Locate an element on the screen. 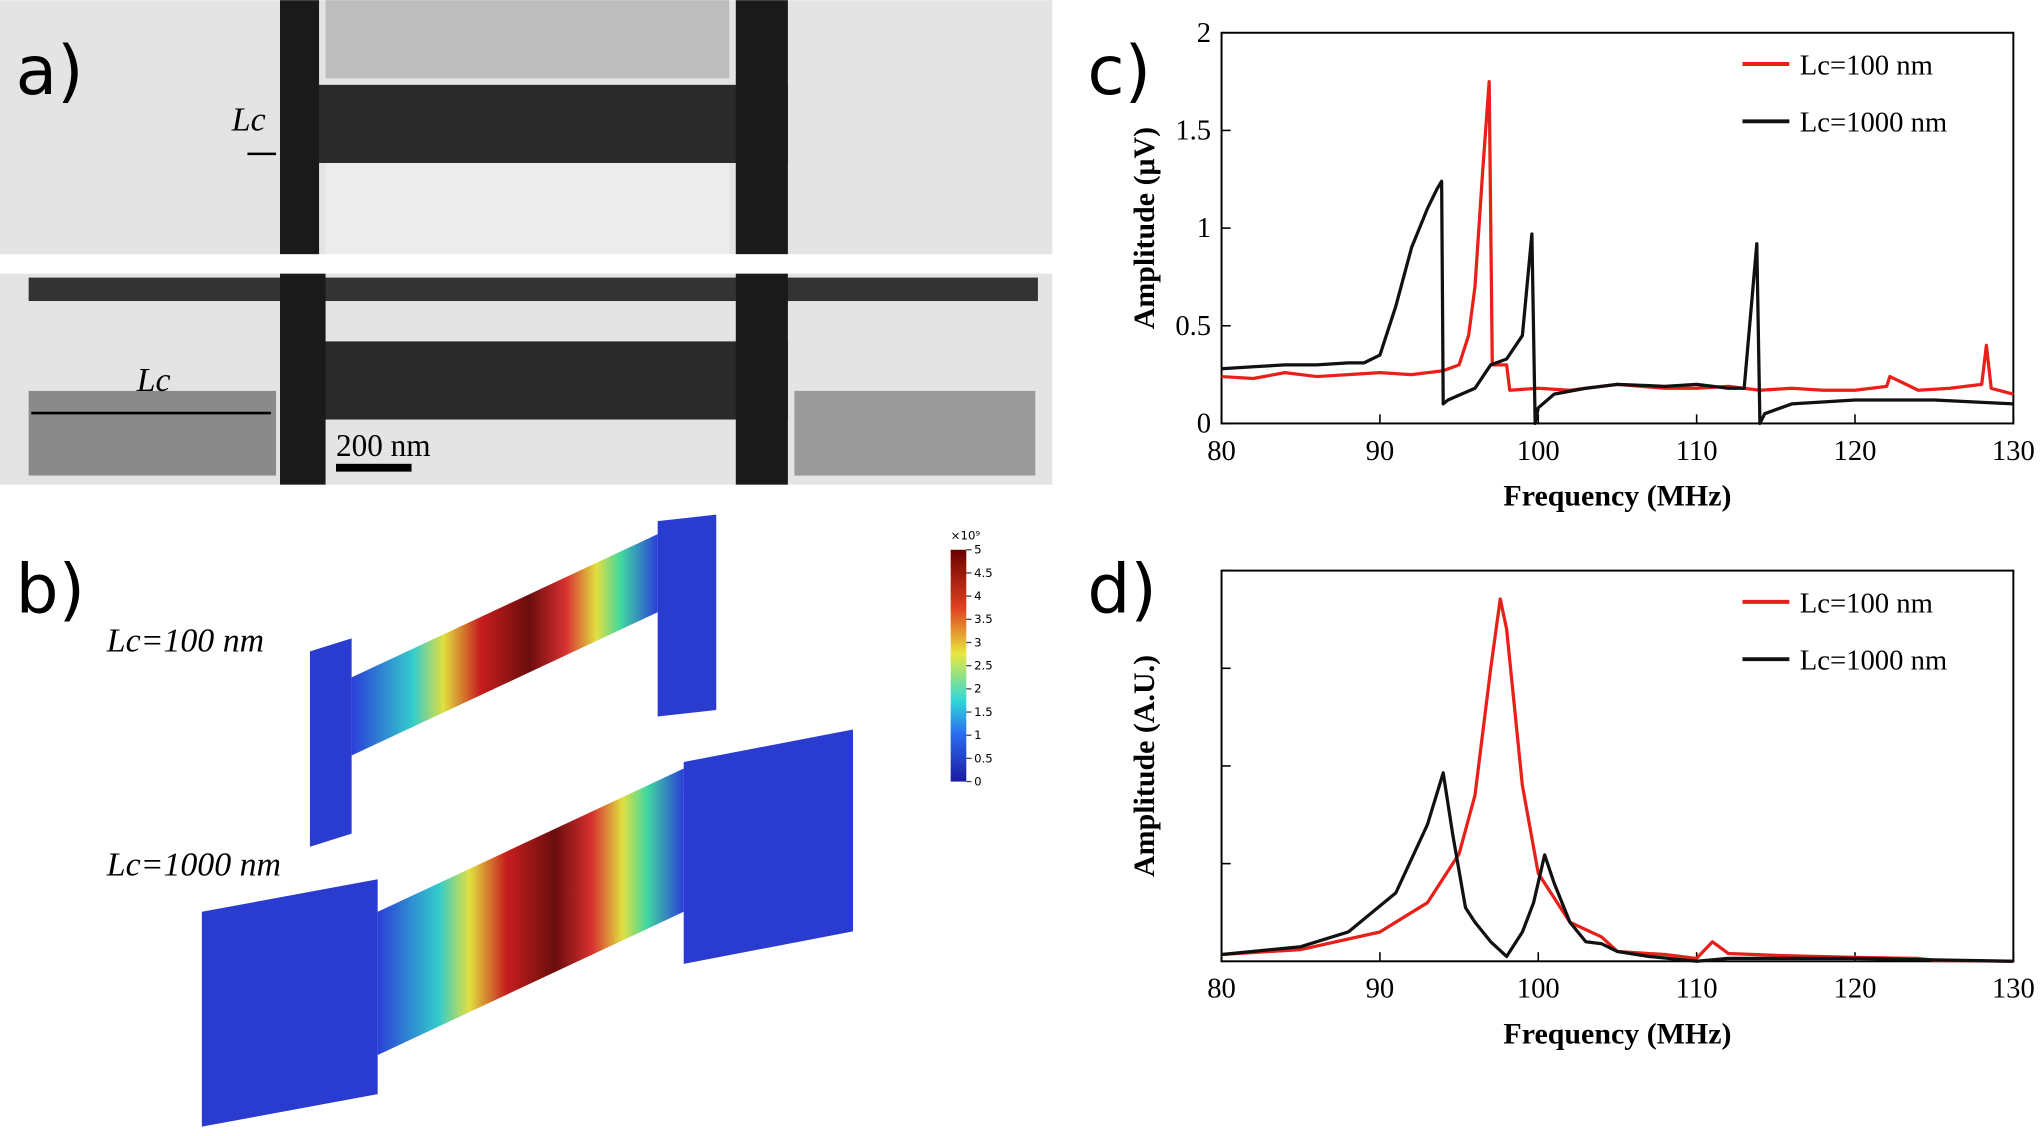 The image size is (2042, 1136). colorbar-multiplier: ×10⁹ is located at coordinates (966, 535).